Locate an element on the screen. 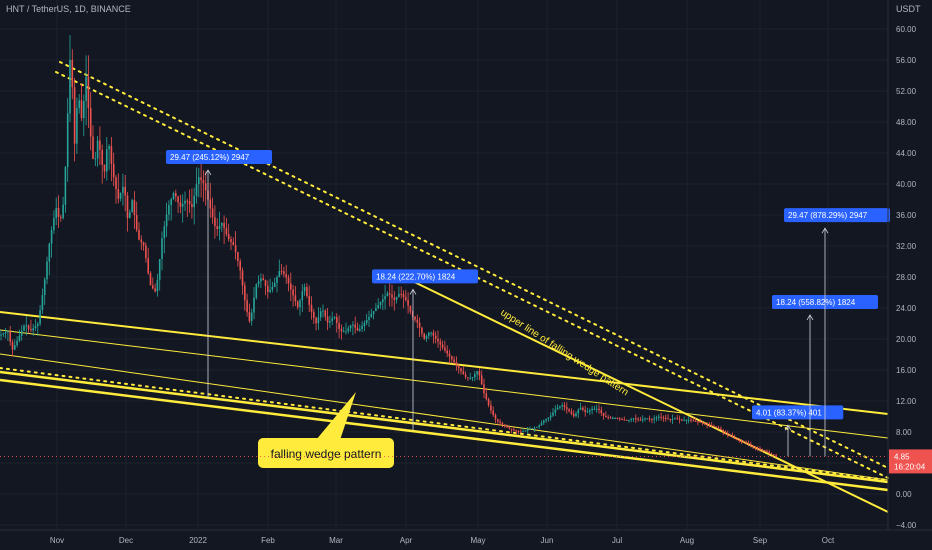 This screenshot has height=550, width=932. price-tick-label: 60.00 is located at coordinates (906, 29).